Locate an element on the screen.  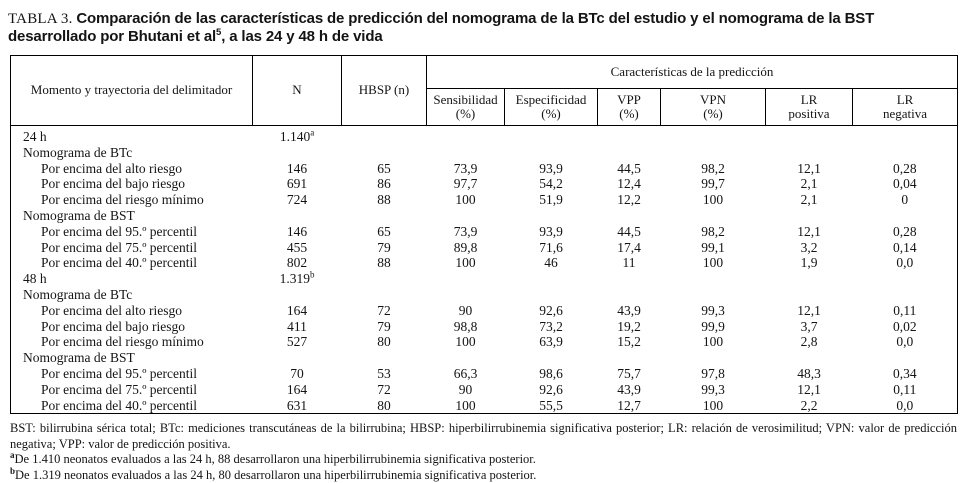
cell-value: 65 is located at coordinates (384, 231).